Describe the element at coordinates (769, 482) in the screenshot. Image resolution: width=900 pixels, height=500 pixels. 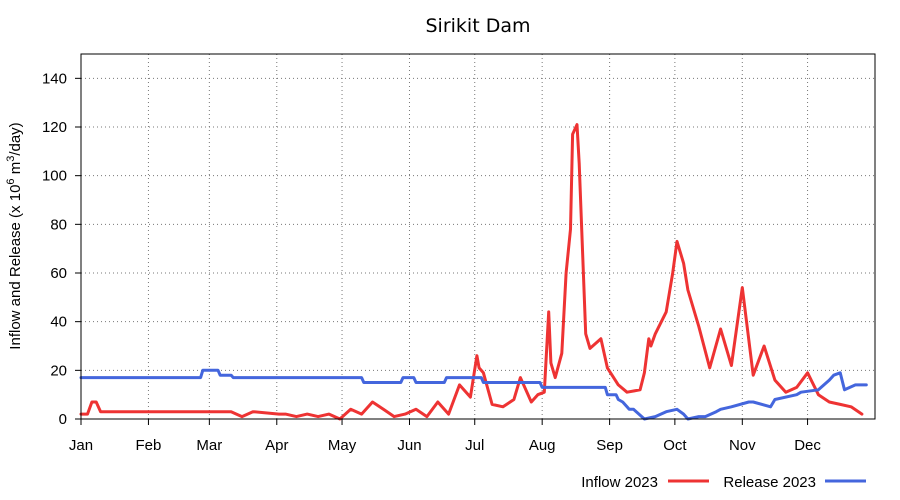
I see `legend-label-release: Release 2023` at that location.